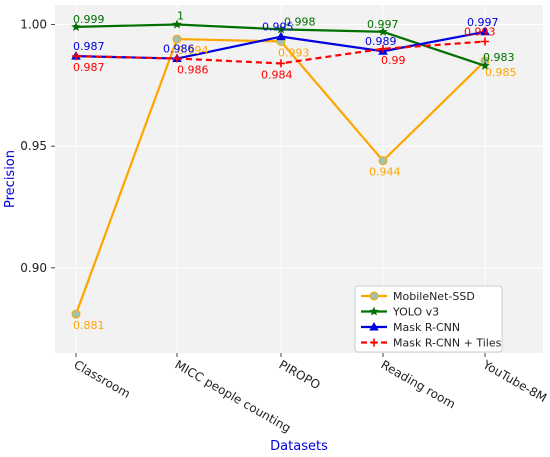 The image size is (550, 457). Describe the element at coordinates (418, 384) in the screenshot. I see `x-tick-label: Reading room` at that location.